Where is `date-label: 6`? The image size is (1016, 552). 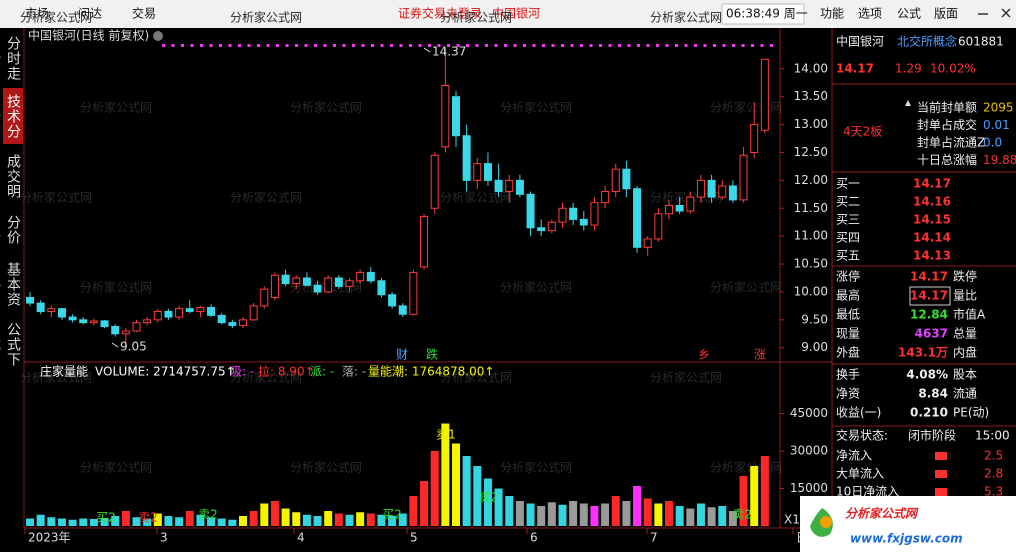 date-label: 6 is located at coordinates (534, 538).